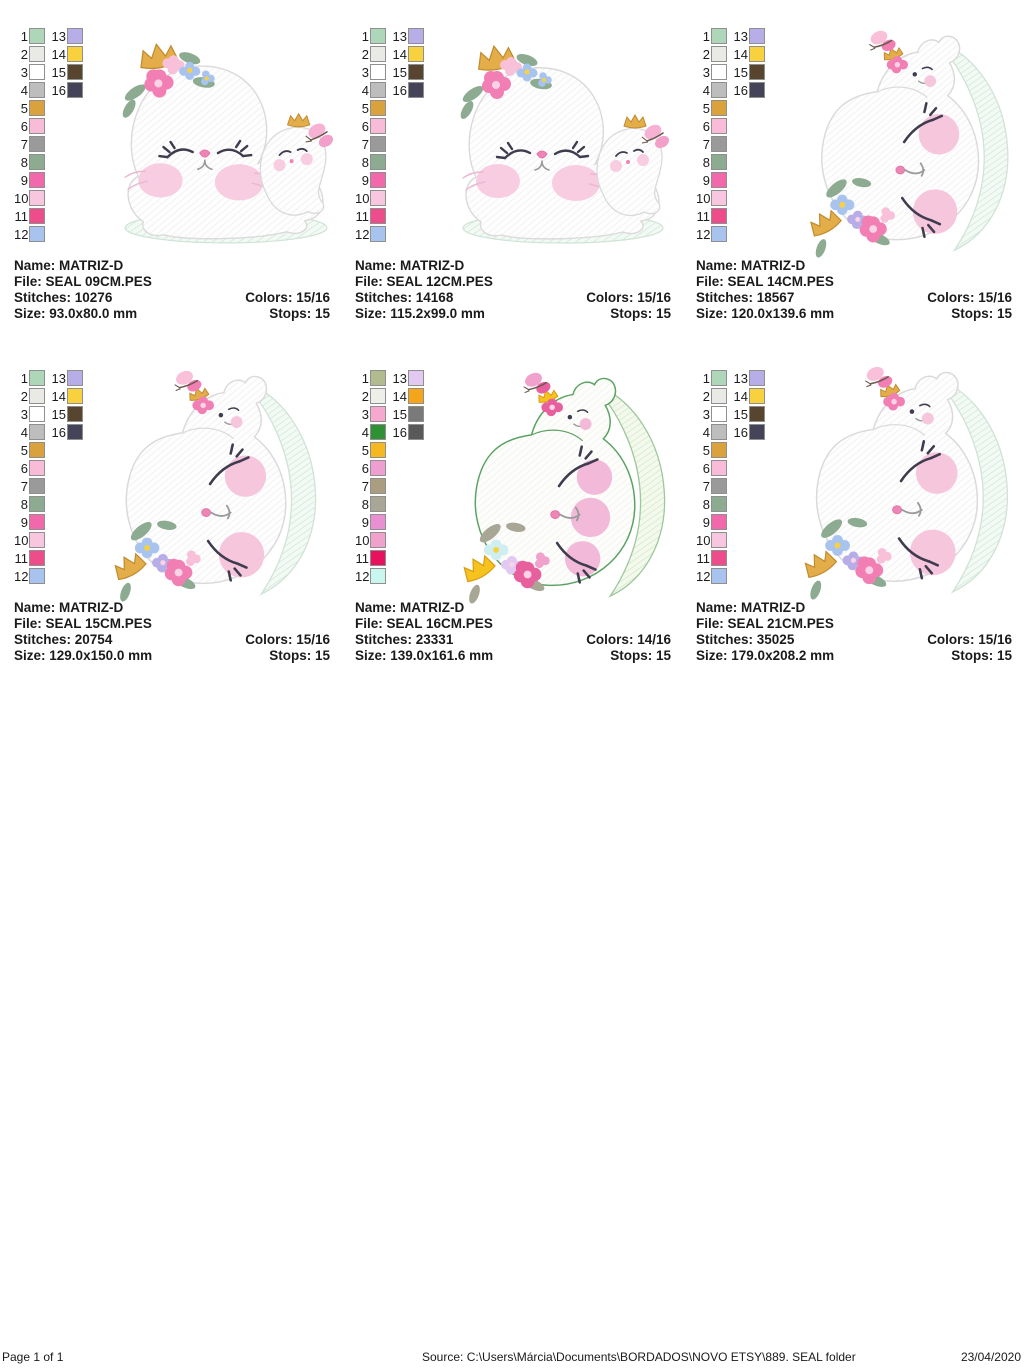 The image size is (1024, 1370). What do you see at coordinates (230, 417) in the screenshot?
I see `baby-face` at bounding box center [230, 417].